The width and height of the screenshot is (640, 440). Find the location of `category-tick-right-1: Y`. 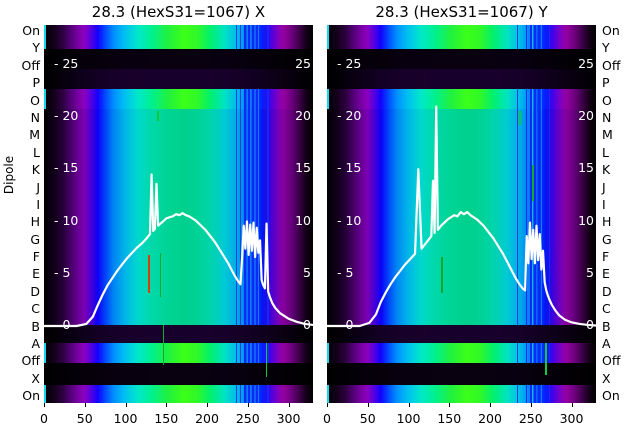

category-tick-right-1: Y is located at coordinates (606, 48).